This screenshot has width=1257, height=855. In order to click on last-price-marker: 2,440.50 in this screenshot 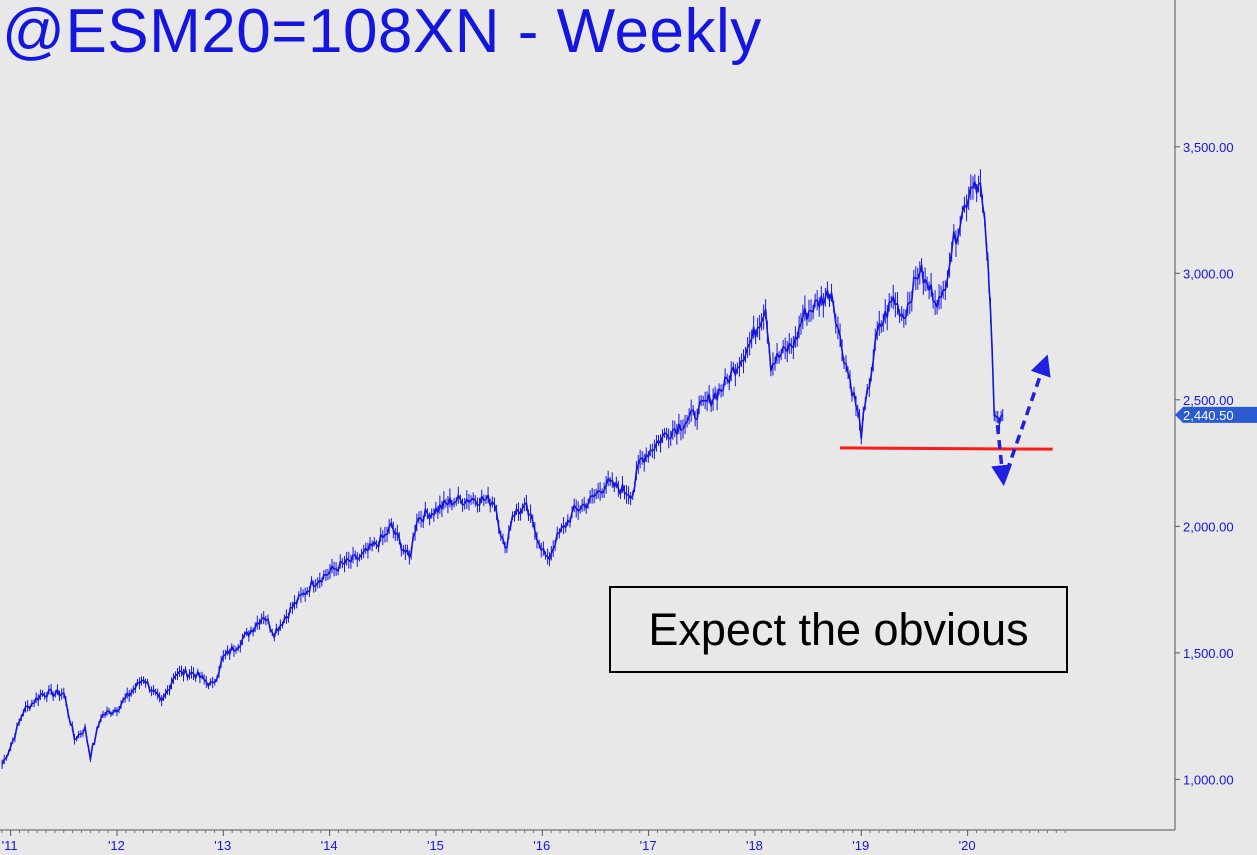, I will do `click(1216, 414)`.